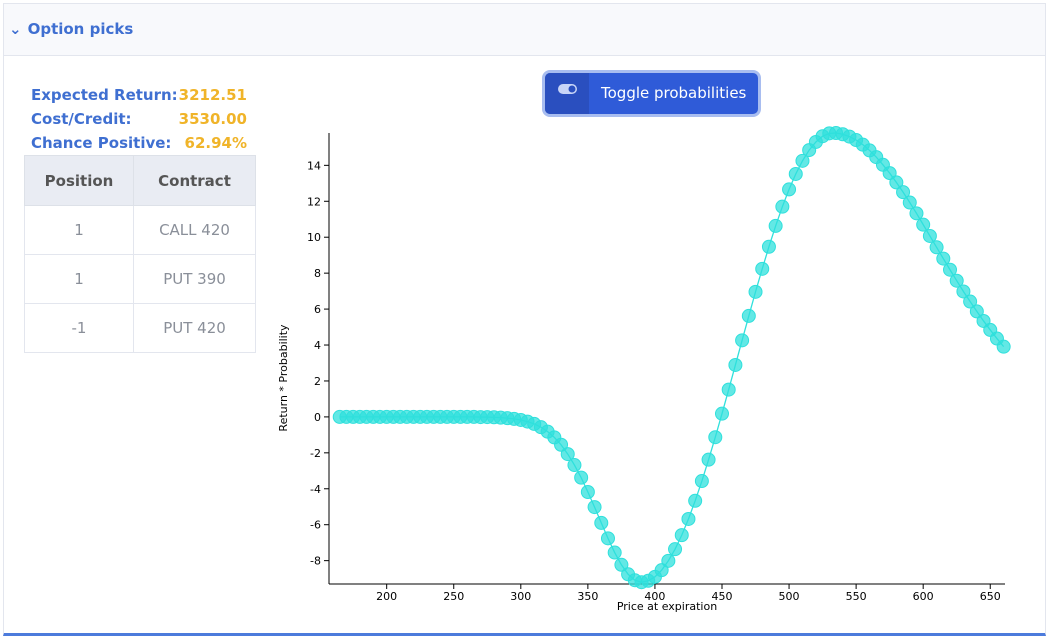 This screenshot has width=1049, height=641. Describe the element at coordinates (587, 596) in the screenshot. I see `x-tick-label: 350` at that location.